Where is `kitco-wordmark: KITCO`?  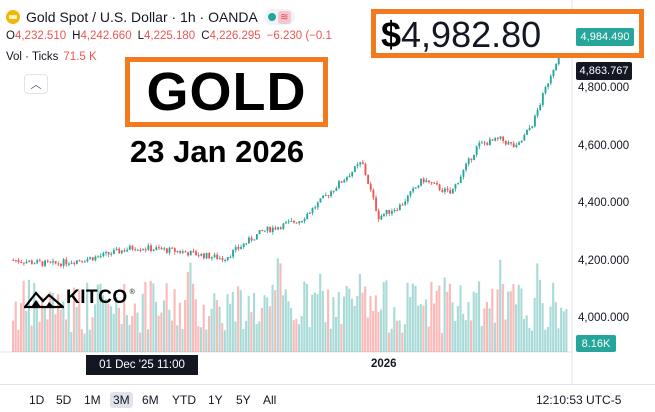
kitco-wordmark: KITCO is located at coordinates (97, 297).